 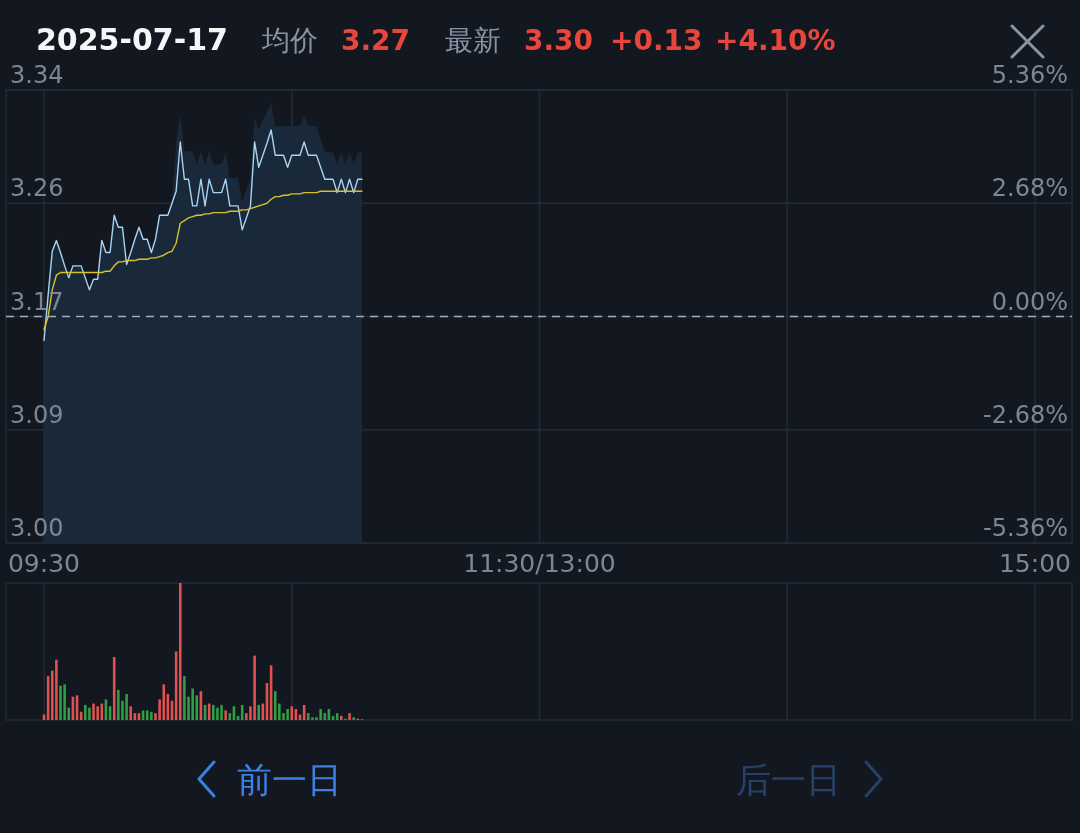 What do you see at coordinates (1025, 414) in the screenshot?
I see `y2-tick-label: -2.68%` at bounding box center [1025, 414].